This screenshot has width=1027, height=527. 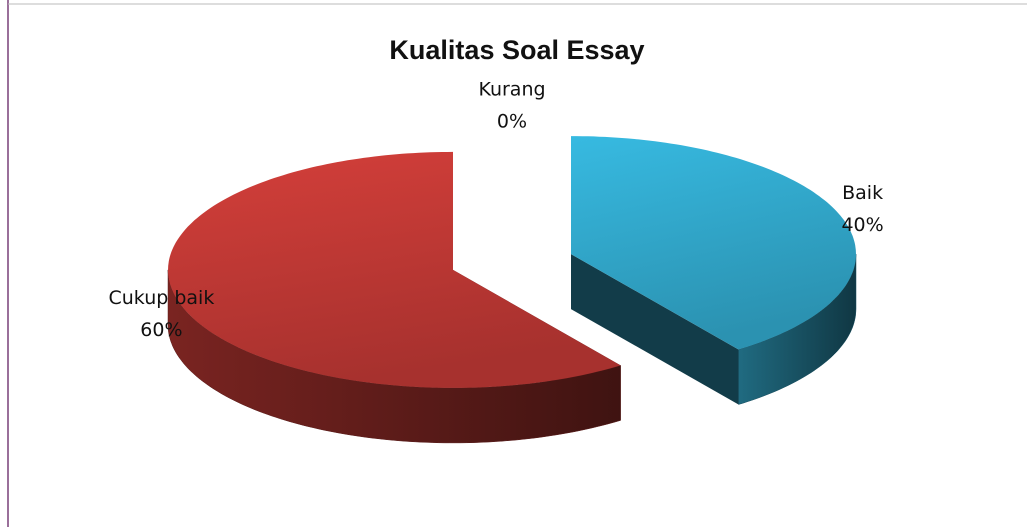 What do you see at coordinates (862, 193) in the screenshot?
I see `slice-label: Baik` at bounding box center [862, 193].